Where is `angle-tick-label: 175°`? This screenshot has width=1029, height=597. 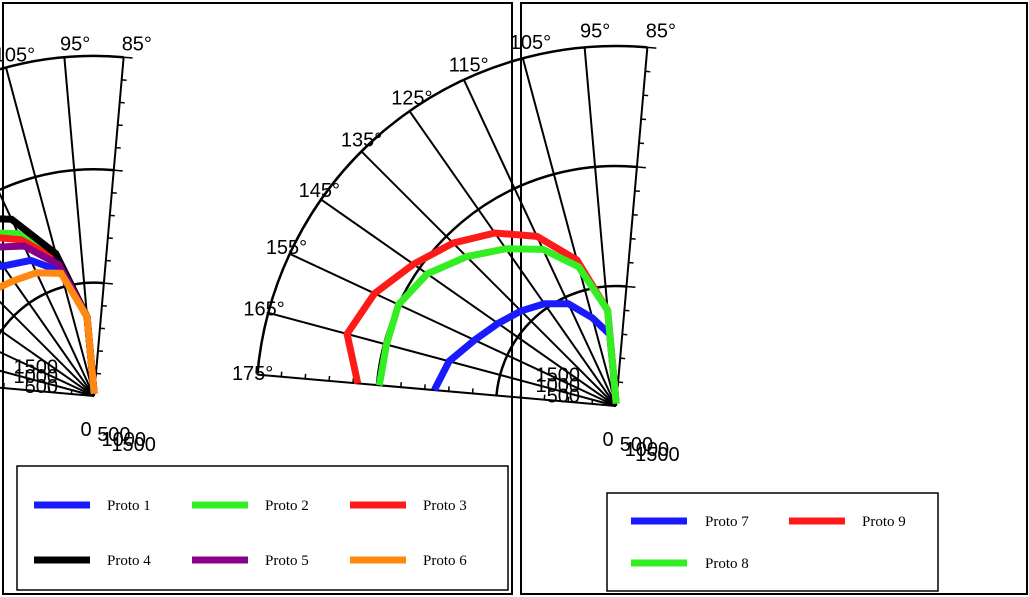
angle-tick-label: 175° is located at coordinates (252, 374).